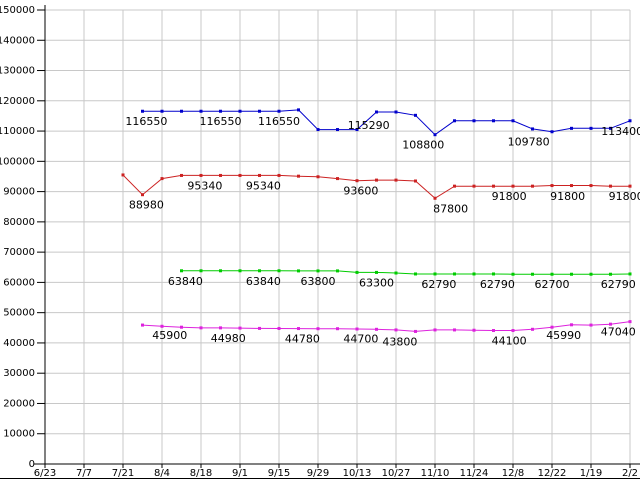 This screenshot has height=480, width=640. What do you see at coordinates (19, 434) in the screenshot?
I see `svg-text: 10000` at bounding box center [19, 434].